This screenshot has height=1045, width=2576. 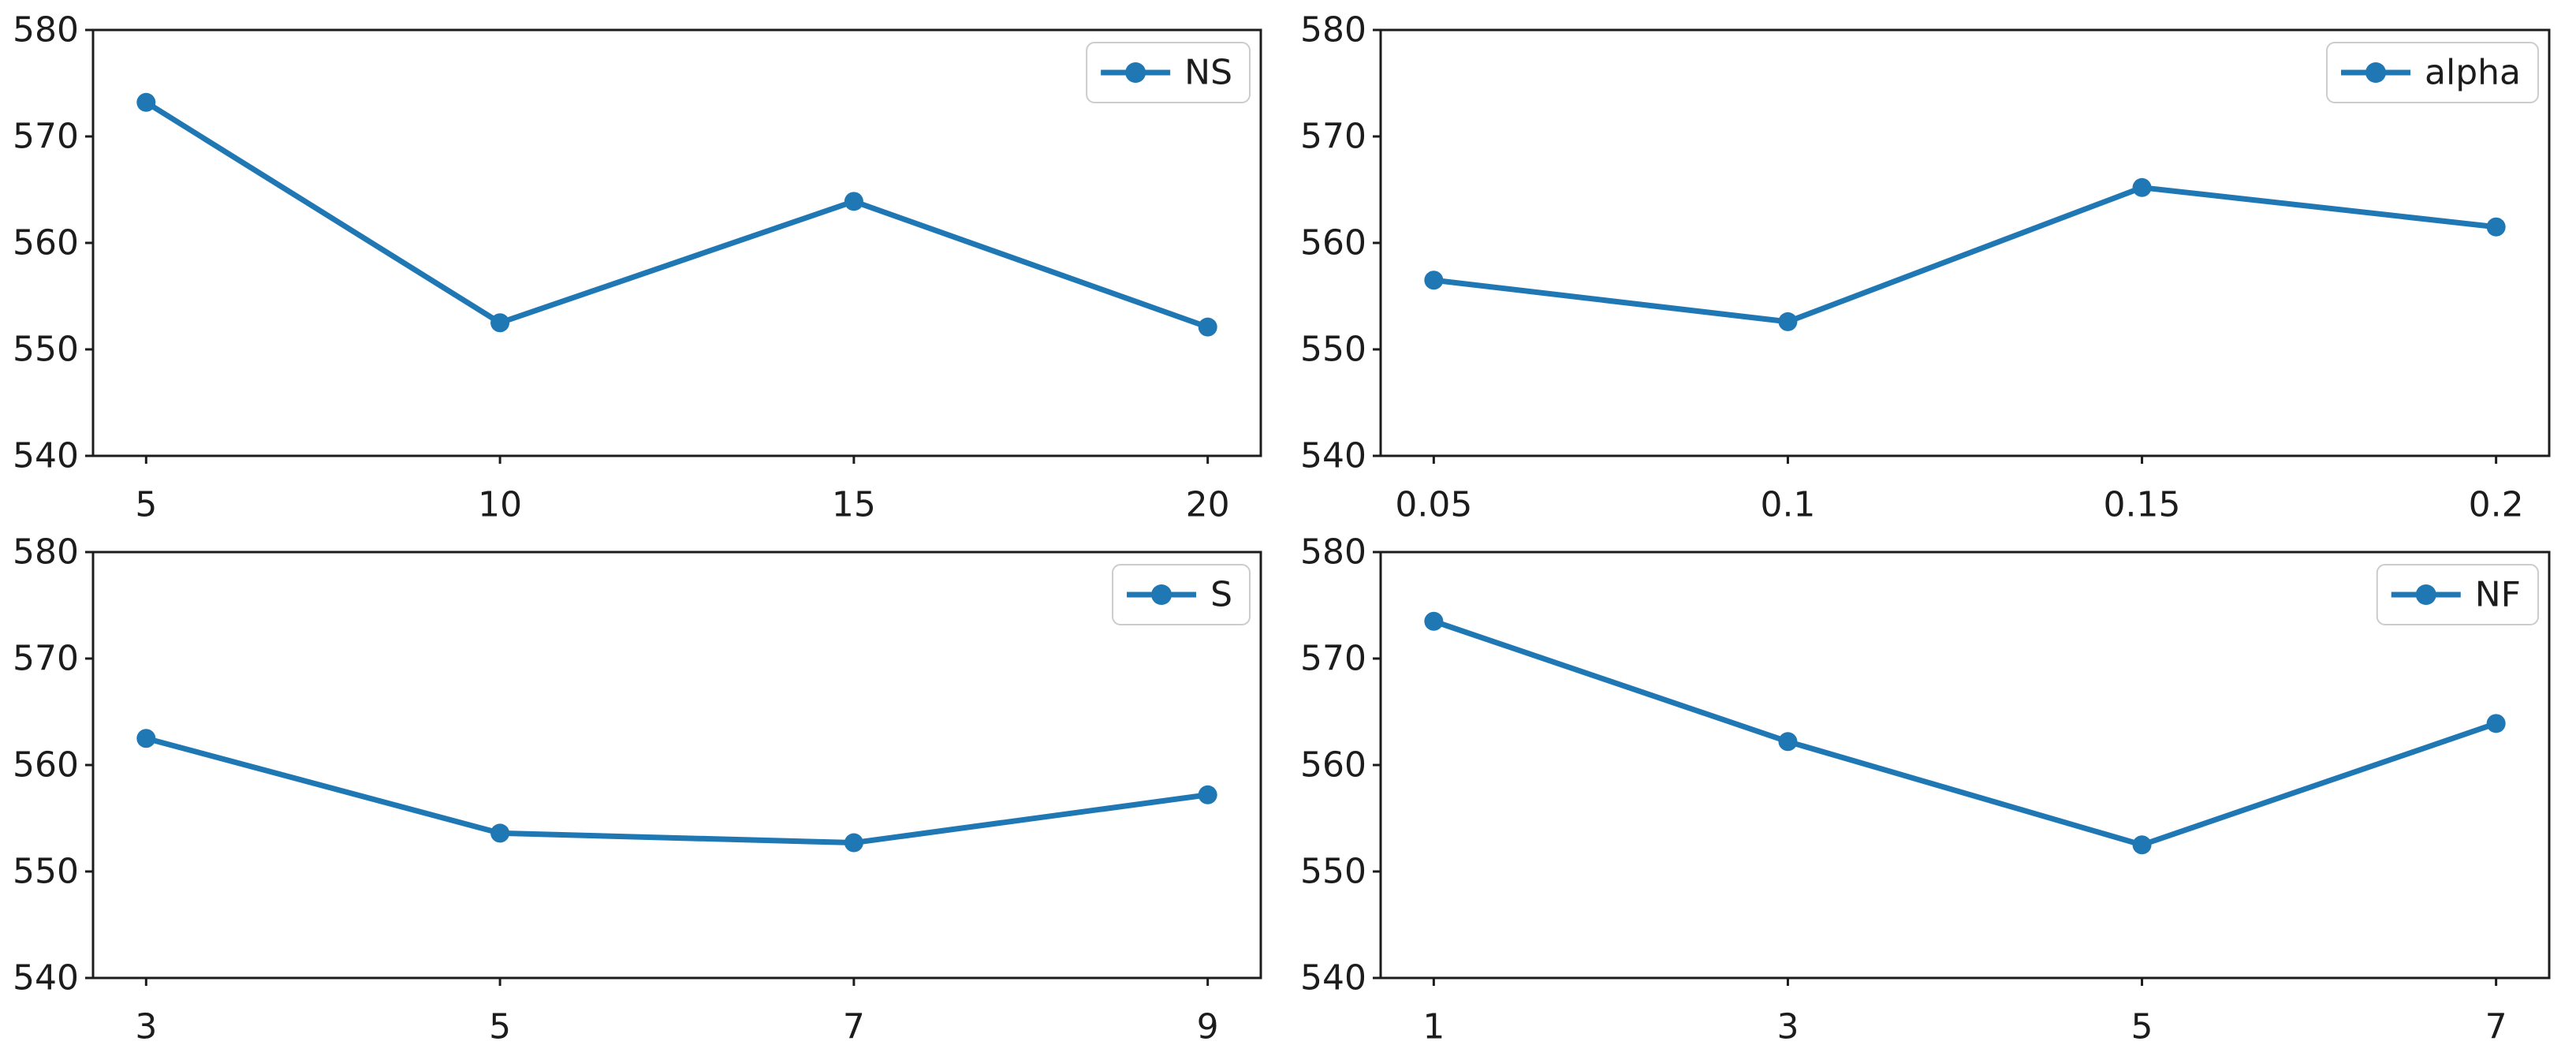 I want to click on x-axis-tick-label: 15, so click(x=854, y=504).